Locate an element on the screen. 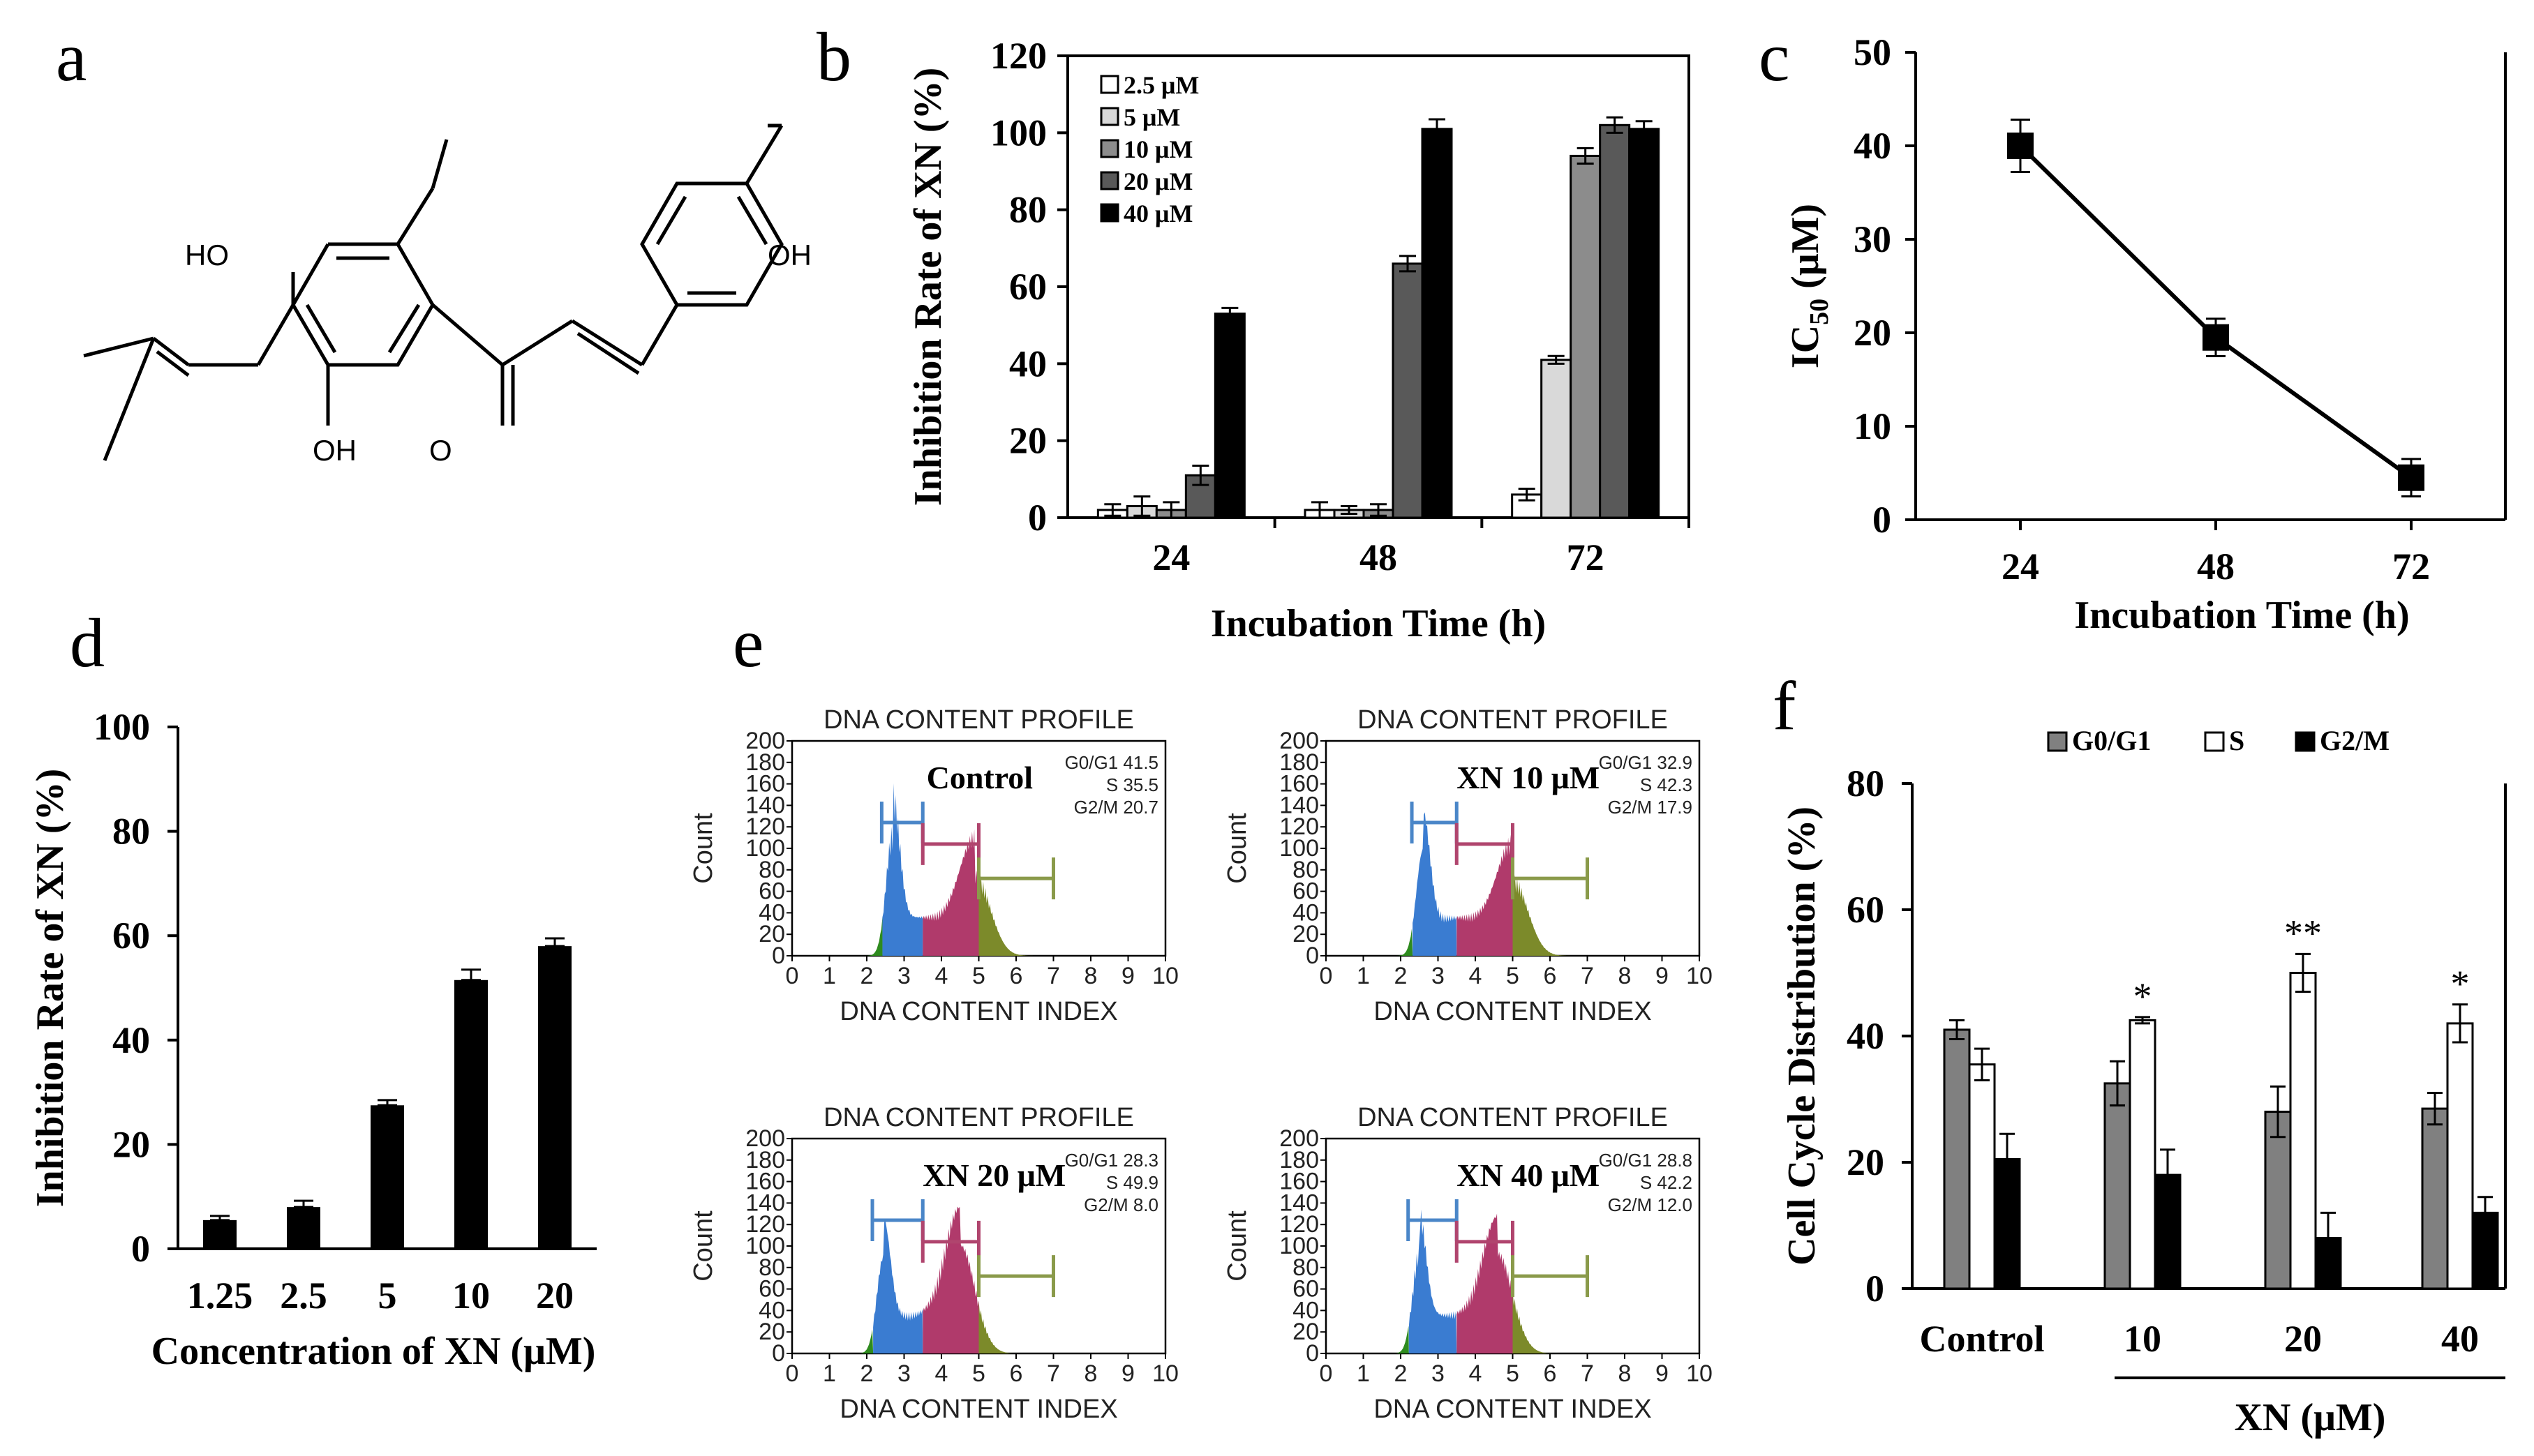  panel-letter-a: a is located at coordinates (71, 57).